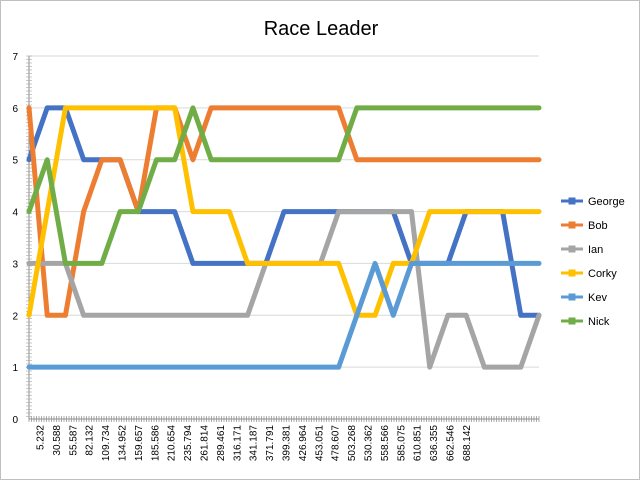 This screenshot has width=640, height=481. Describe the element at coordinates (572, 201) in the screenshot. I see `legend-marker-george` at that location.